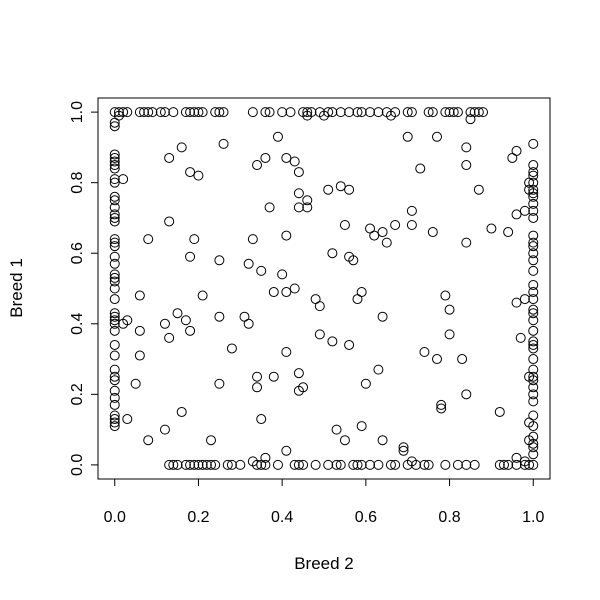 The height and width of the screenshot is (600, 600). Describe the element at coordinates (449, 517) in the screenshot. I see `x-tick-label: 0.8` at that location.